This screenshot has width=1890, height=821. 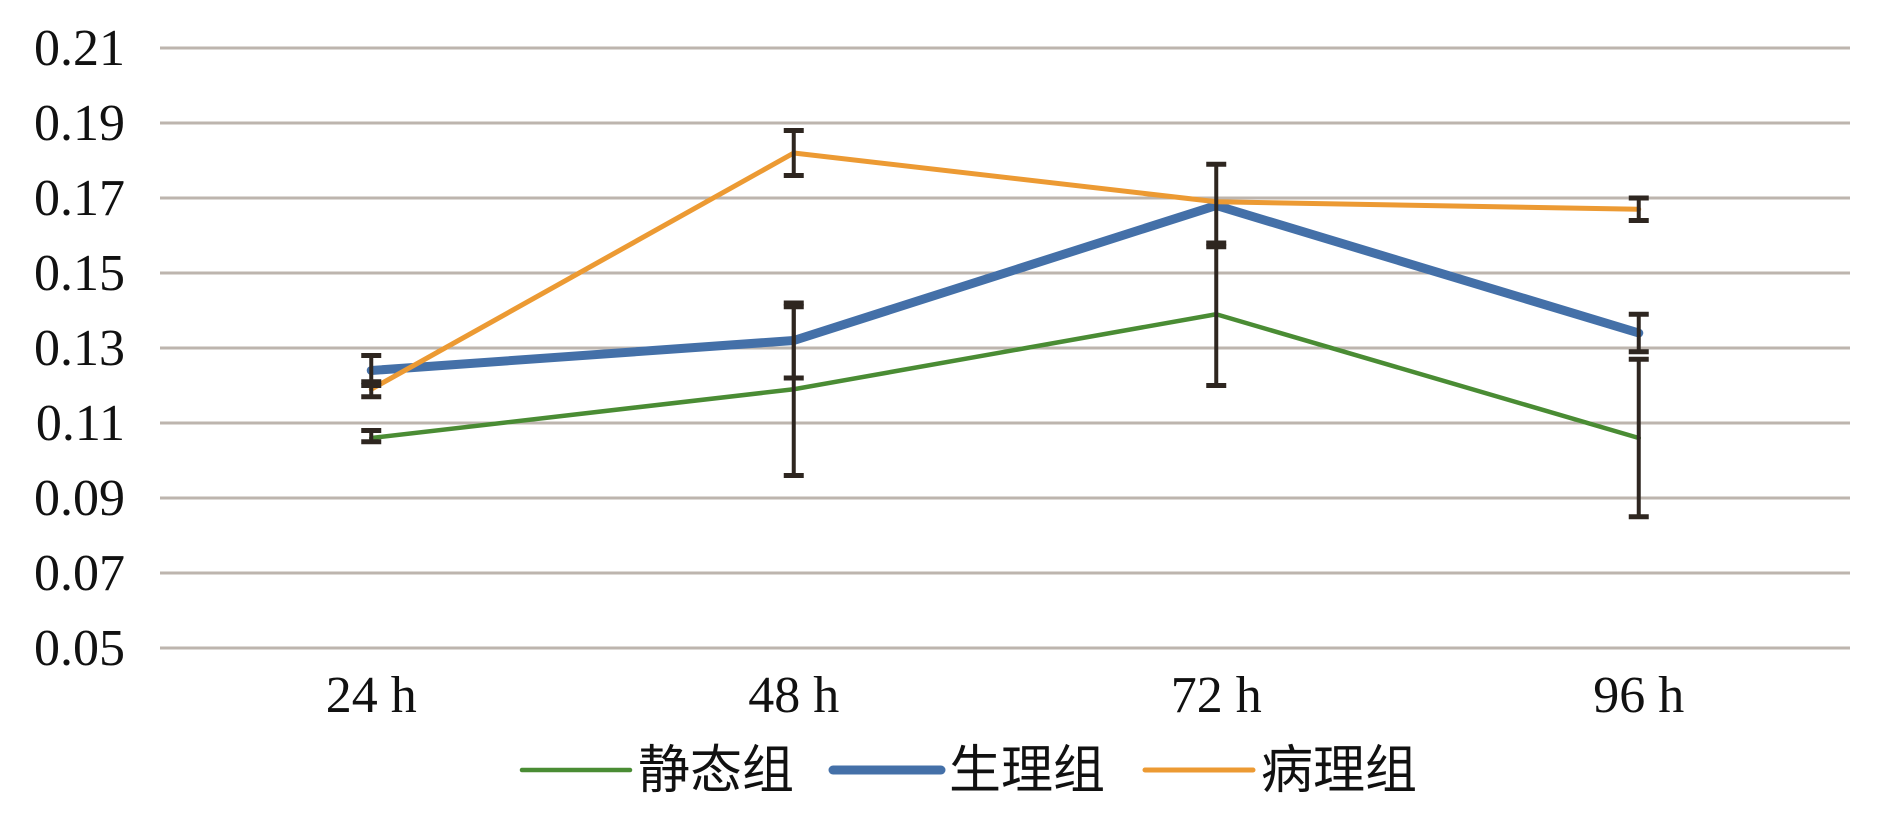 I want to click on y-tick-label: 0.17, so click(x=79, y=198).